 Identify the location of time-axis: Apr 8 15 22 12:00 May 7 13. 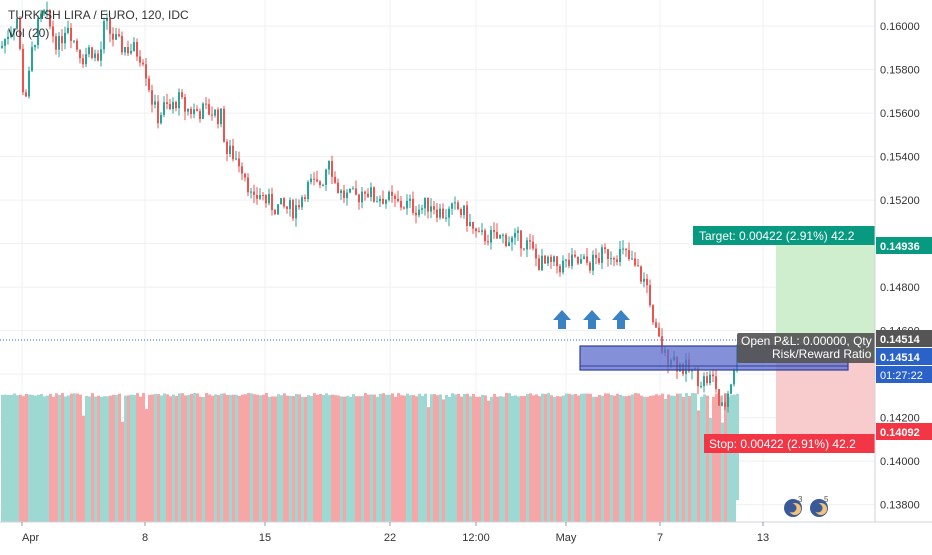
(466, 535).